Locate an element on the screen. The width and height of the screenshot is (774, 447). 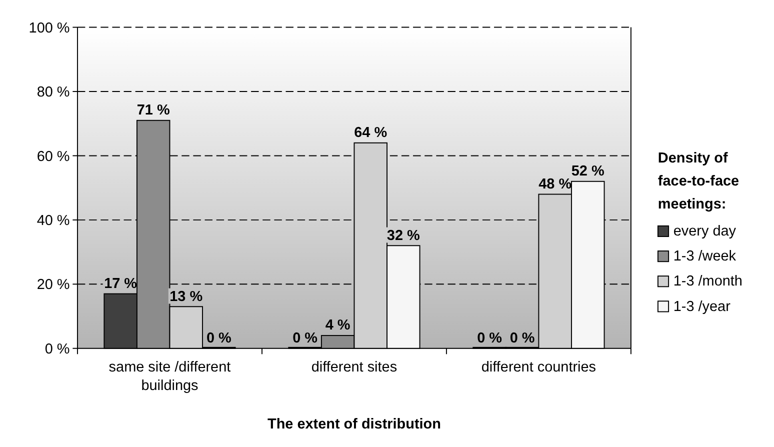
y-tick-label: 20 % is located at coordinates (53, 285).